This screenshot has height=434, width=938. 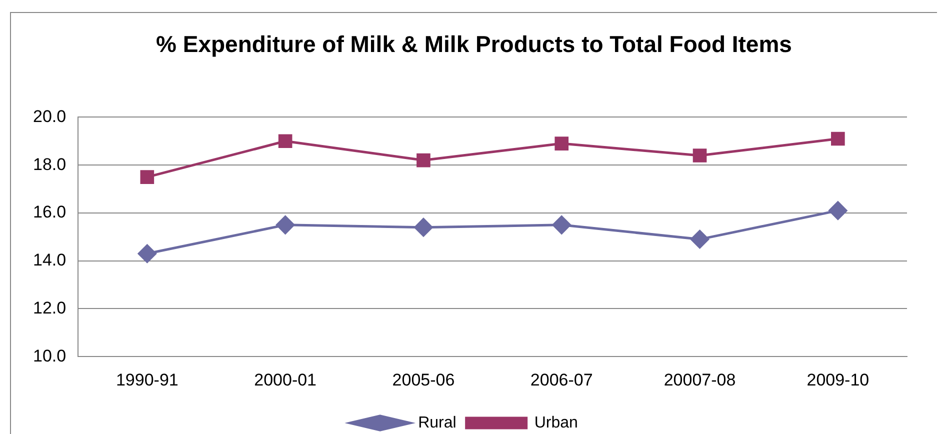 I want to click on legend-label: Urban, so click(x=556, y=423).